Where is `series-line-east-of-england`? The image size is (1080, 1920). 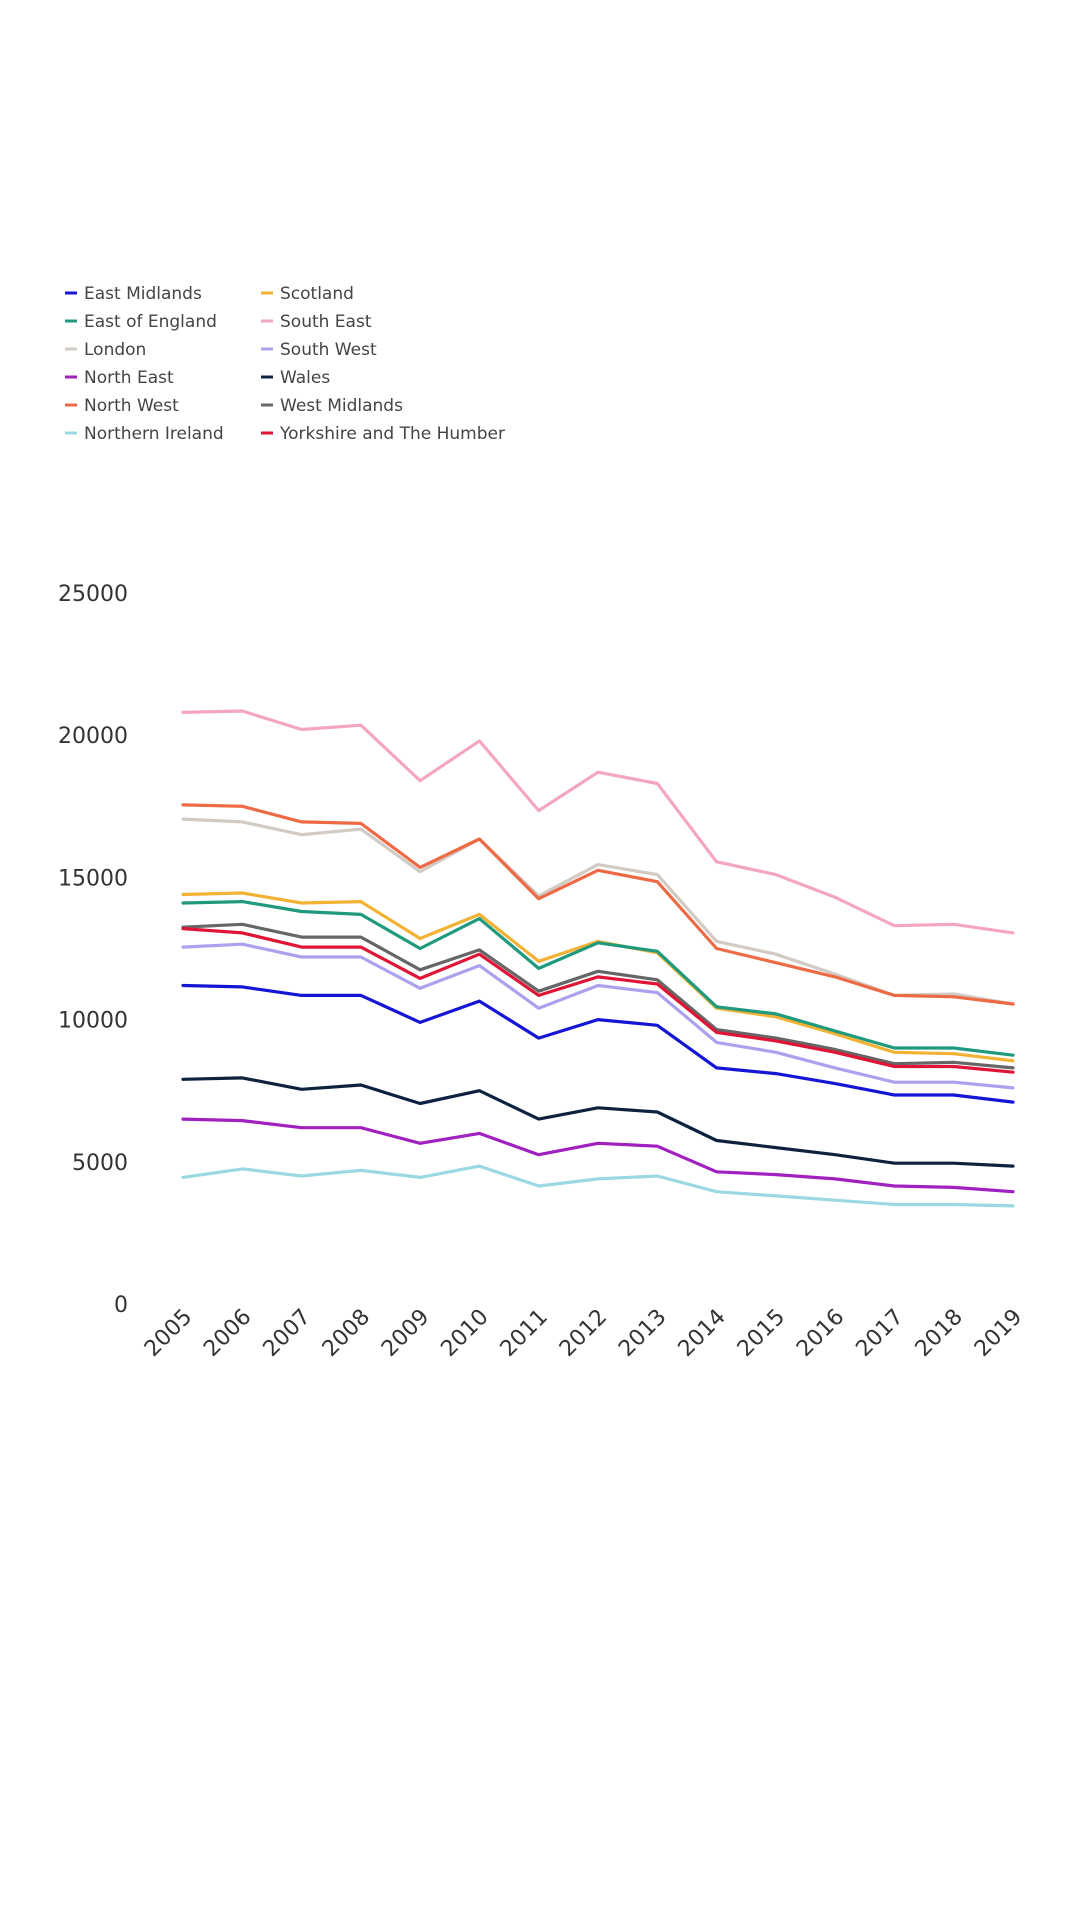 series-line-east-of-england is located at coordinates (598, 978).